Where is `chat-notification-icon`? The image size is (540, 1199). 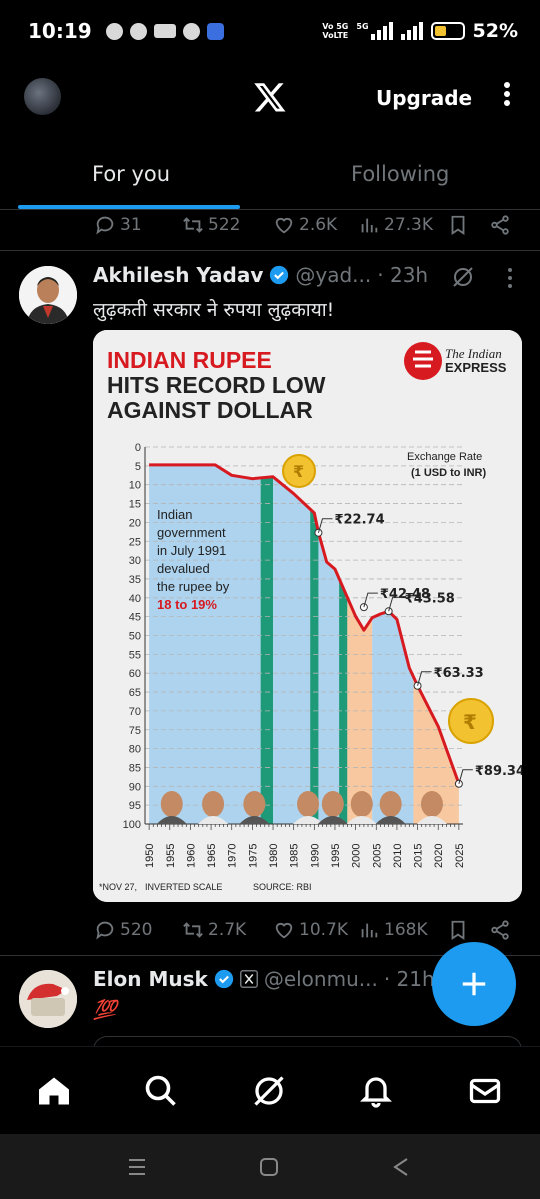
chat-notification-icon is located at coordinates (114, 31).